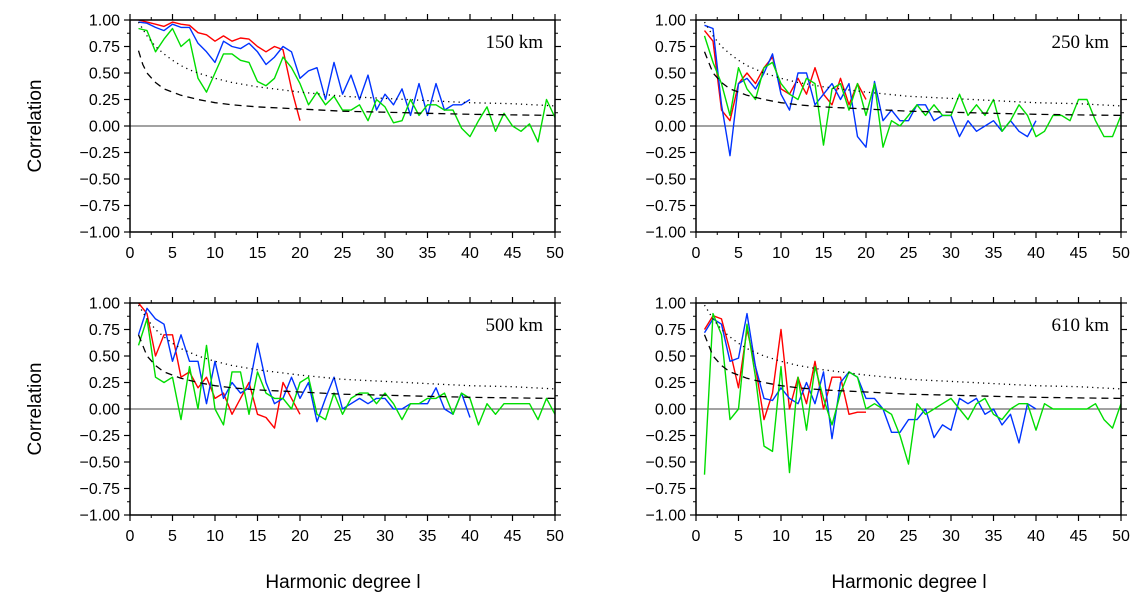  I want to click on y-axis-title-bottom: Correlation, so click(35, 409).